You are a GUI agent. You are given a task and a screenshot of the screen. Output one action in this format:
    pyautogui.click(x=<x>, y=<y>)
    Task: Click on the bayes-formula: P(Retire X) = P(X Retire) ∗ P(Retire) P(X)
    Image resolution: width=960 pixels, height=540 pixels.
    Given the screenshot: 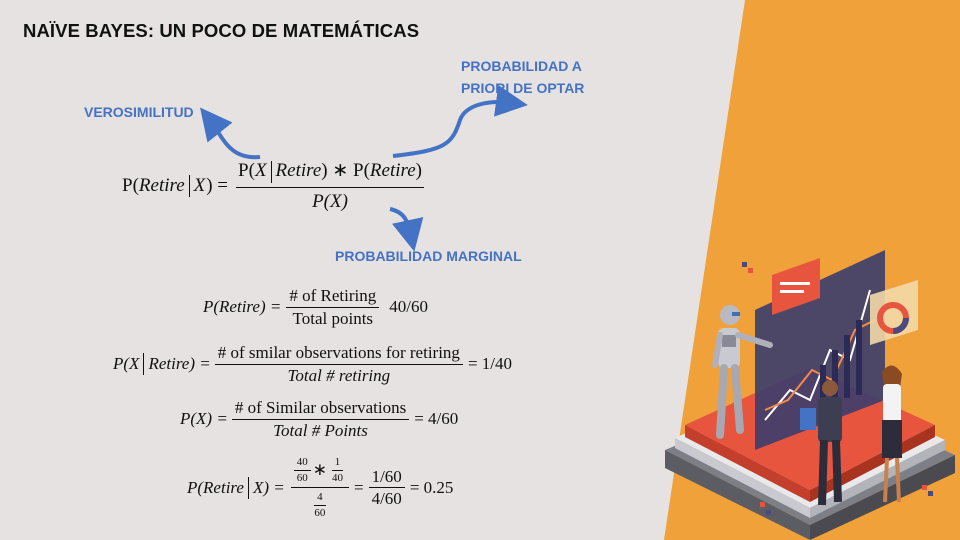 What is the action you would take?
    pyautogui.click(x=273, y=186)
    